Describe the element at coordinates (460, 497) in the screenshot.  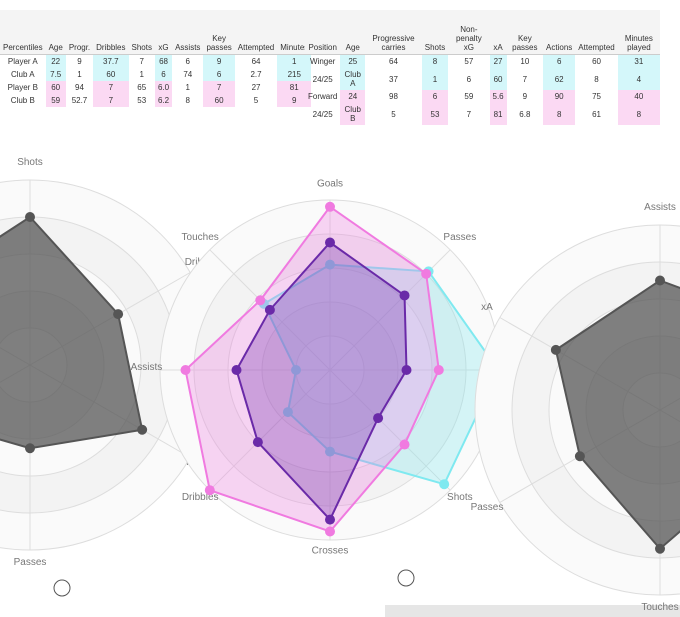
I see `axis-label: Shots` at that location.